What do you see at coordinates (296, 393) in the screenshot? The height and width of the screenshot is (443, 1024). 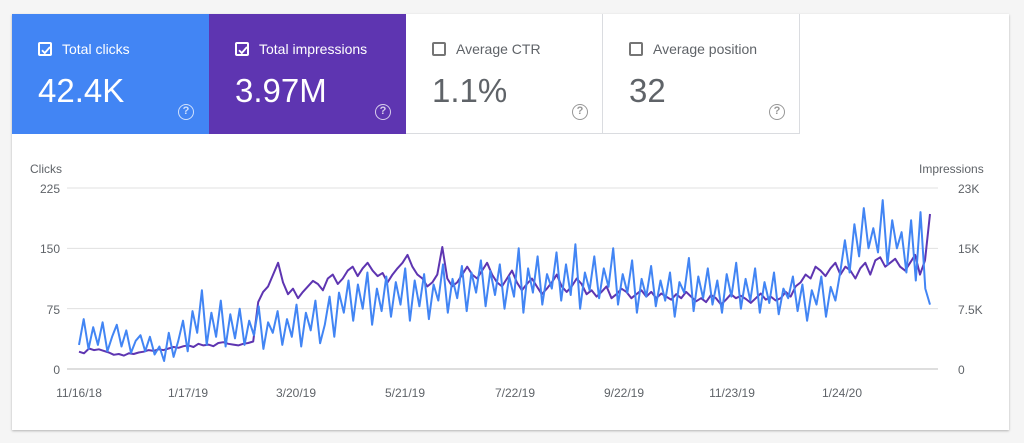 I see `x-tick-label: 3/20/19` at bounding box center [296, 393].